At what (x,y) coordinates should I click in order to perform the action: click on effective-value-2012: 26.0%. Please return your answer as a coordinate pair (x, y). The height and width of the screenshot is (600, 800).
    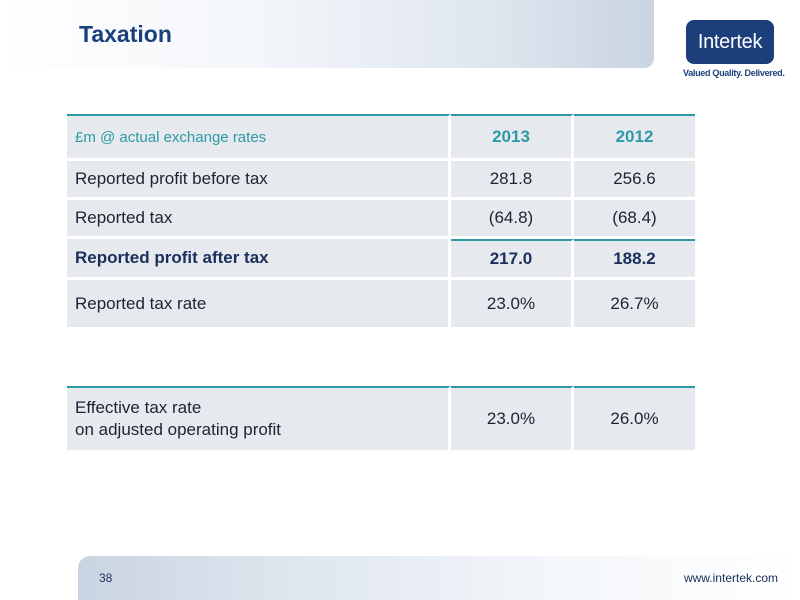
    Looking at the image, I should click on (634, 418).